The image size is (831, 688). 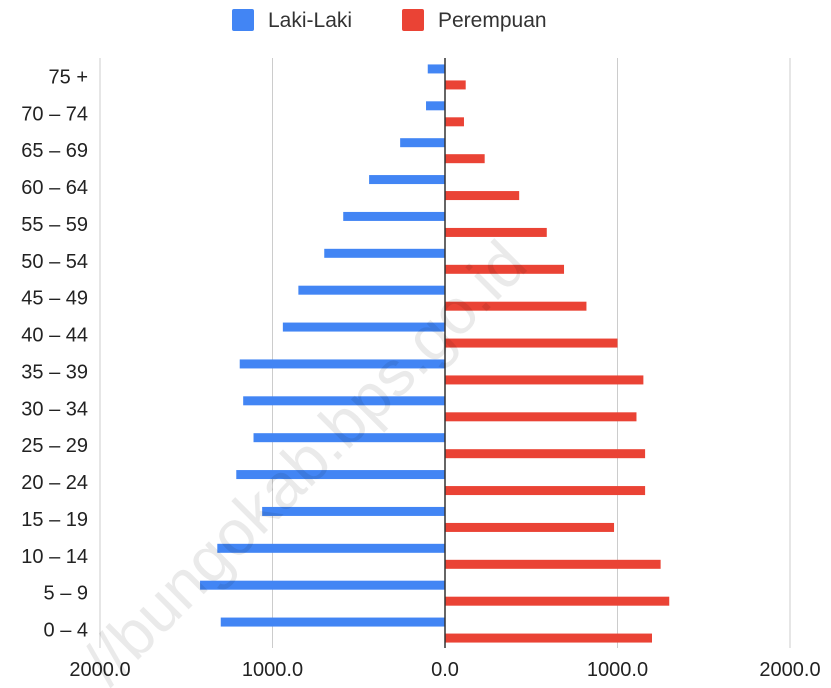 I want to click on y-tick-label-0: 0 – 4, so click(x=66, y=631).